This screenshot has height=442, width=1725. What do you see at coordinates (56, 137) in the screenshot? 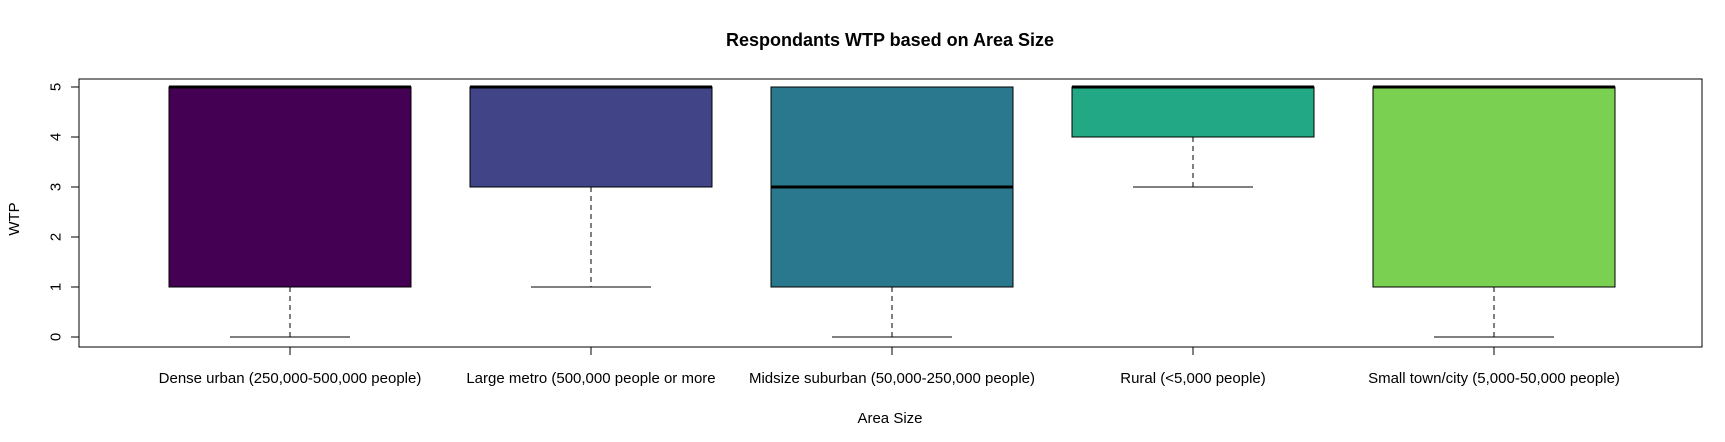
I see `y-tick-label: 4` at bounding box center [56, 137].